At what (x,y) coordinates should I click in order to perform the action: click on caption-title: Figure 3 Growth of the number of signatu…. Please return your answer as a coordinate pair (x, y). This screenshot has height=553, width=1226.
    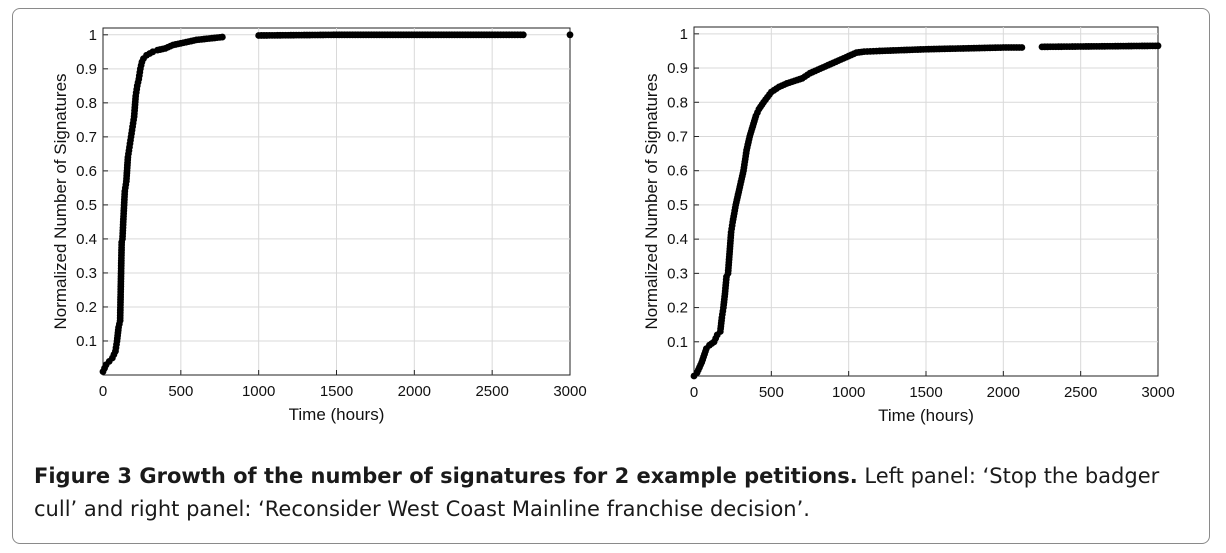
    Looking at the image, I should click on (446, 476).